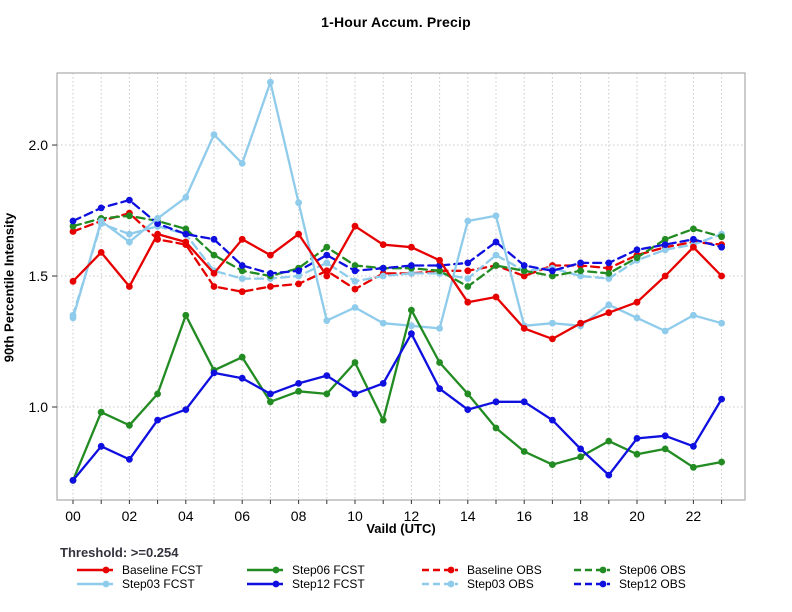  I want to click on series-line-baseline-obs, so click(397, 252).